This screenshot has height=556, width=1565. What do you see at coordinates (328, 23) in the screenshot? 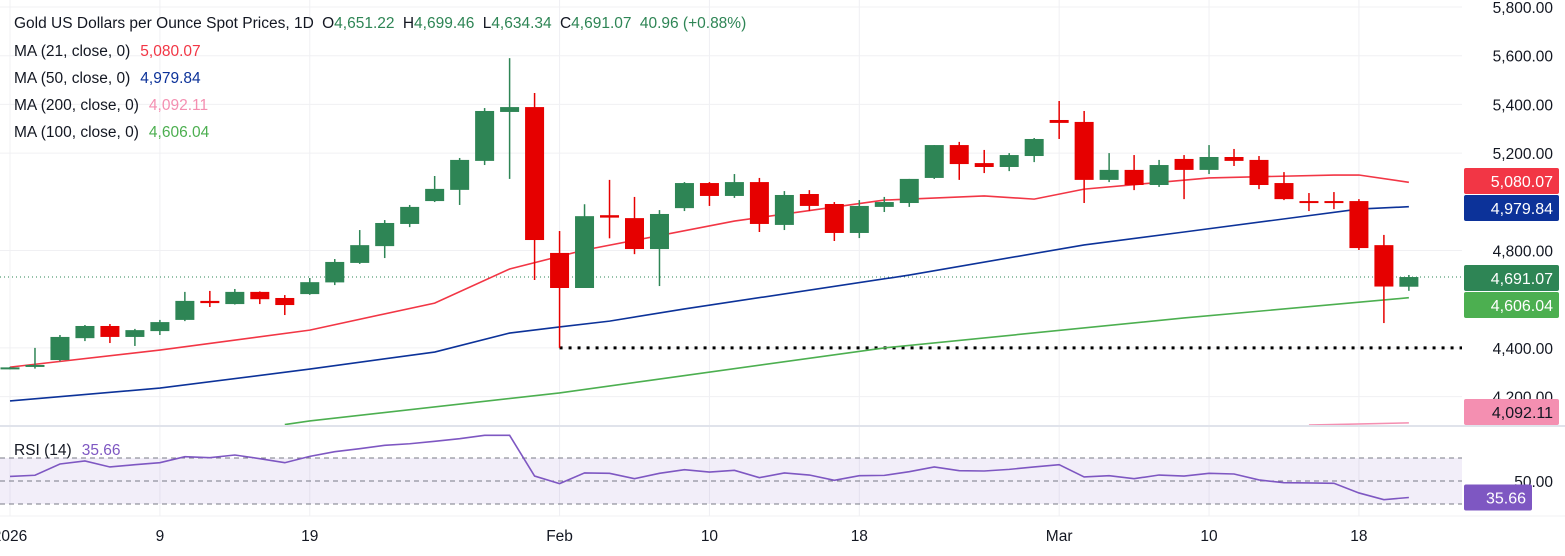
I see `open-label: O` at bounding box center [328, 23].